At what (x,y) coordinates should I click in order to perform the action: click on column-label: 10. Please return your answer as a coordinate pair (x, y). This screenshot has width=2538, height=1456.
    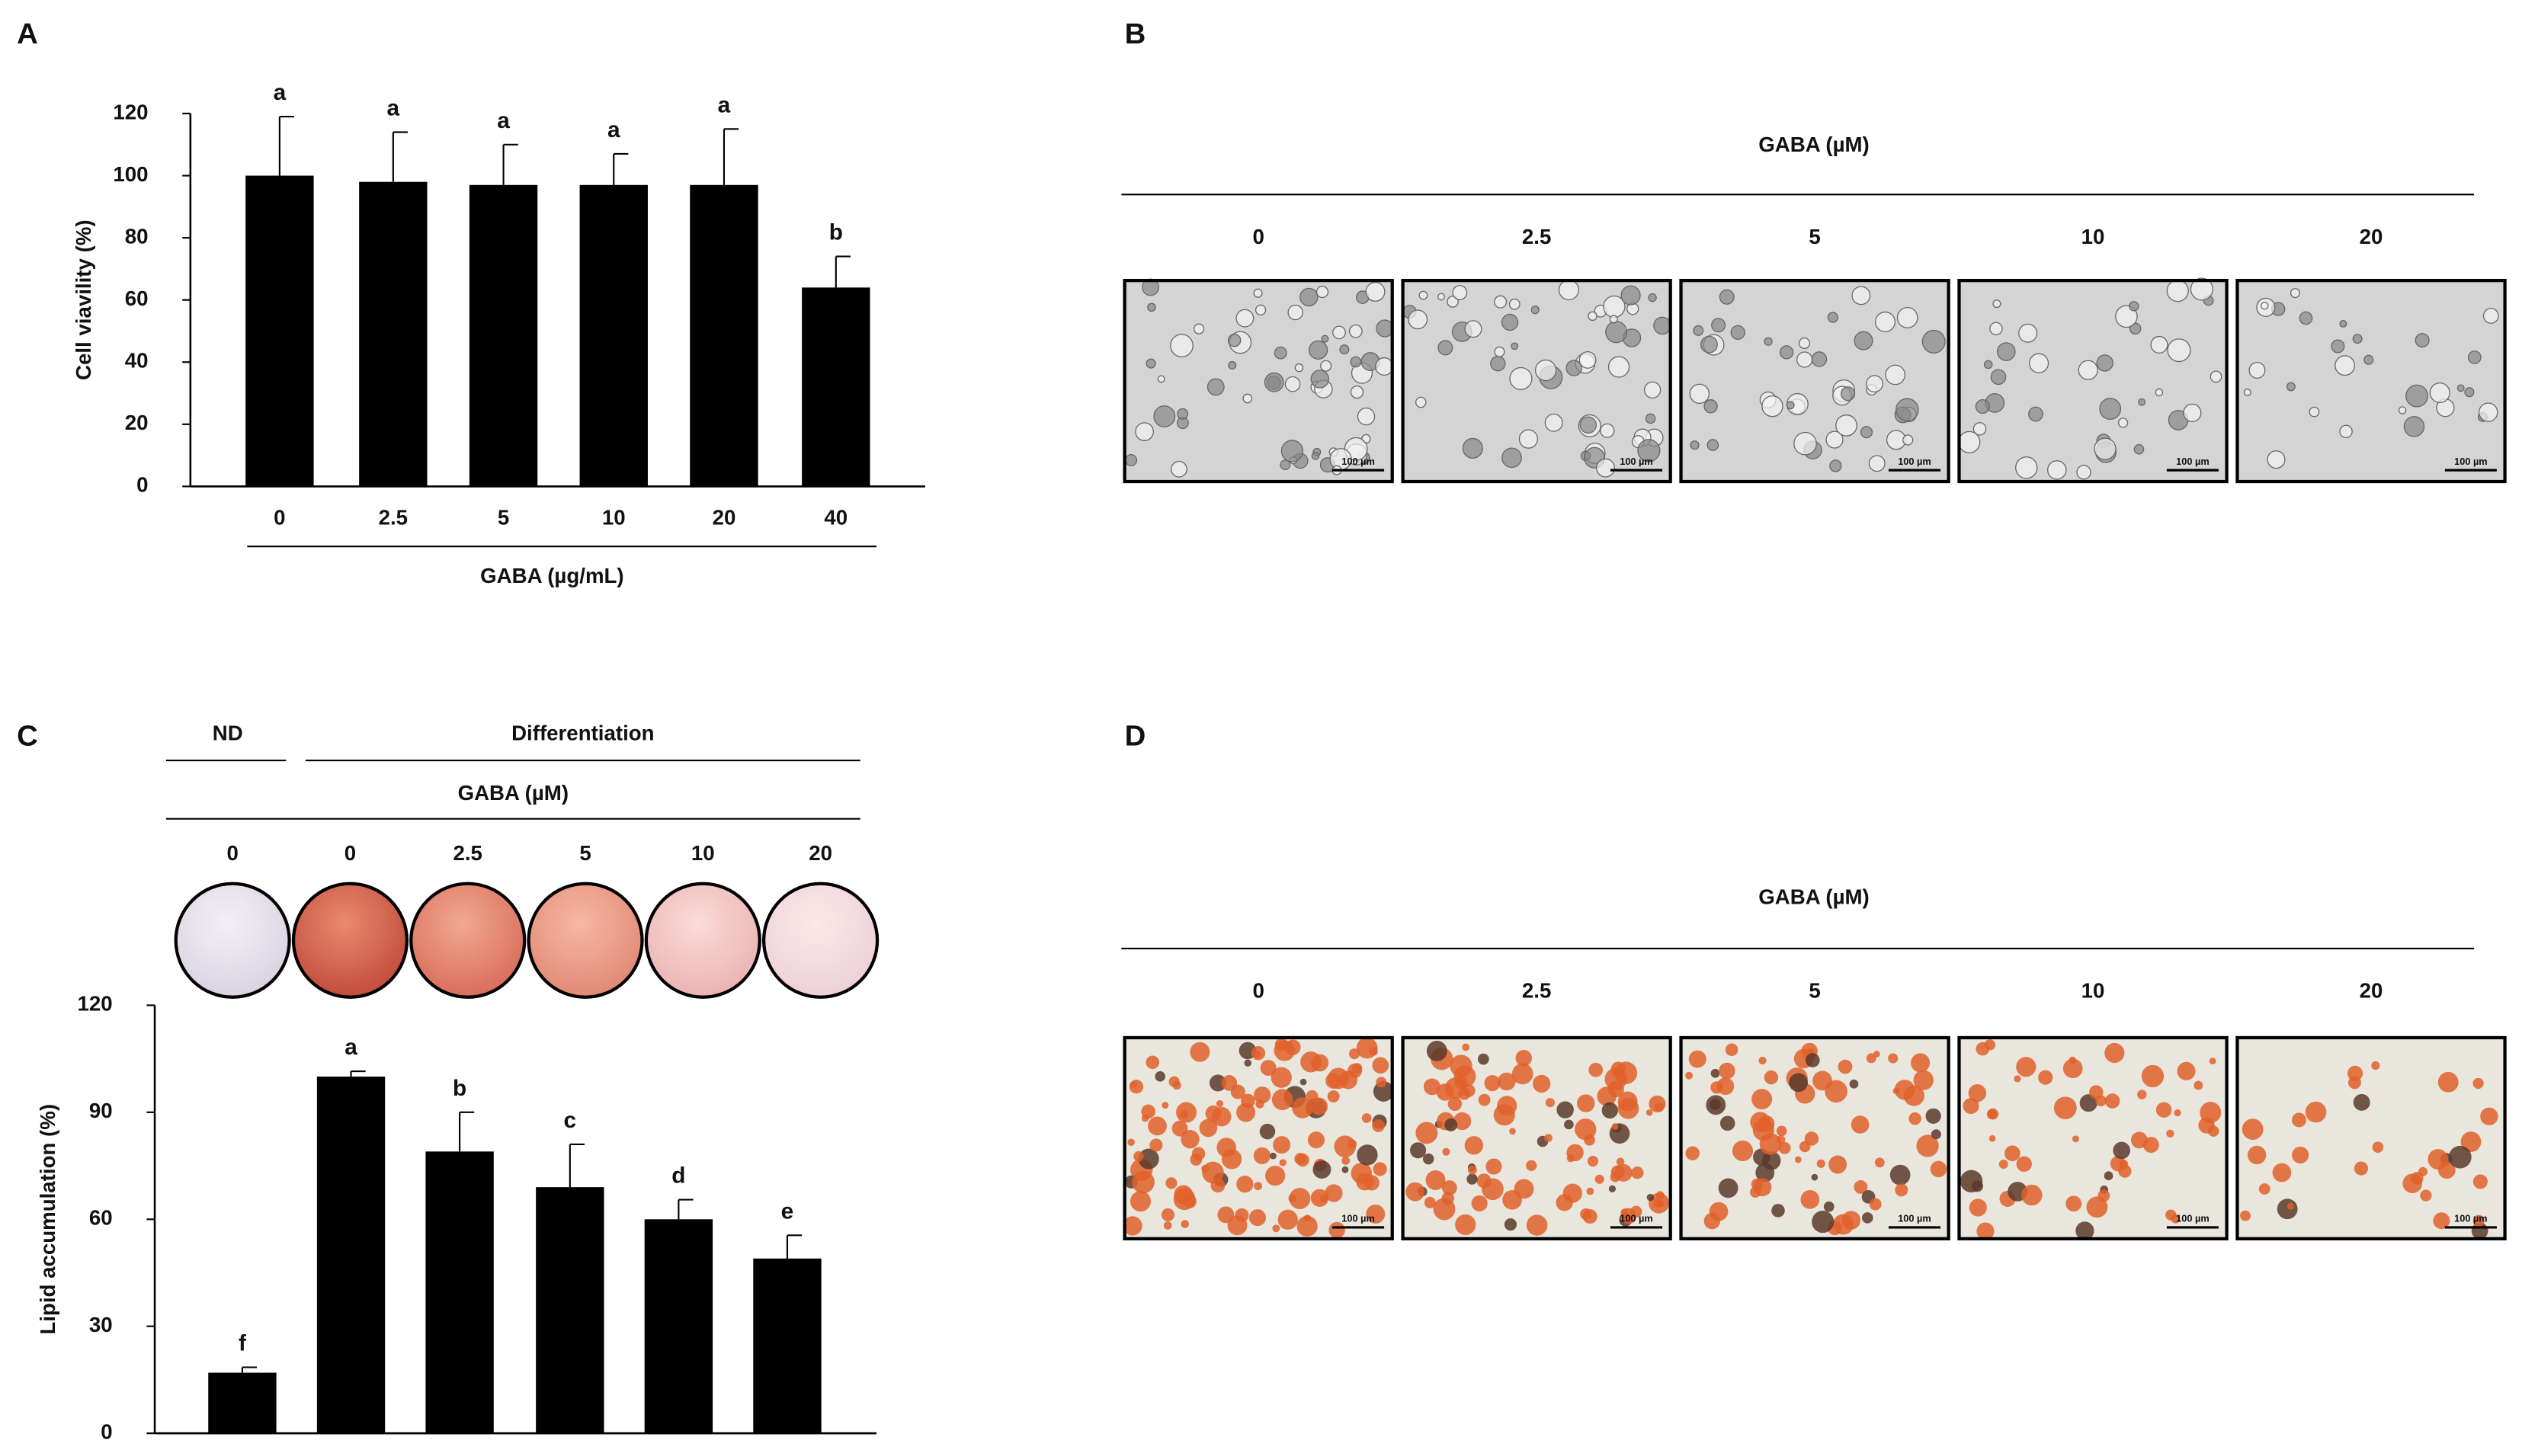
    Looking at the image, I should click on (2093, 236).